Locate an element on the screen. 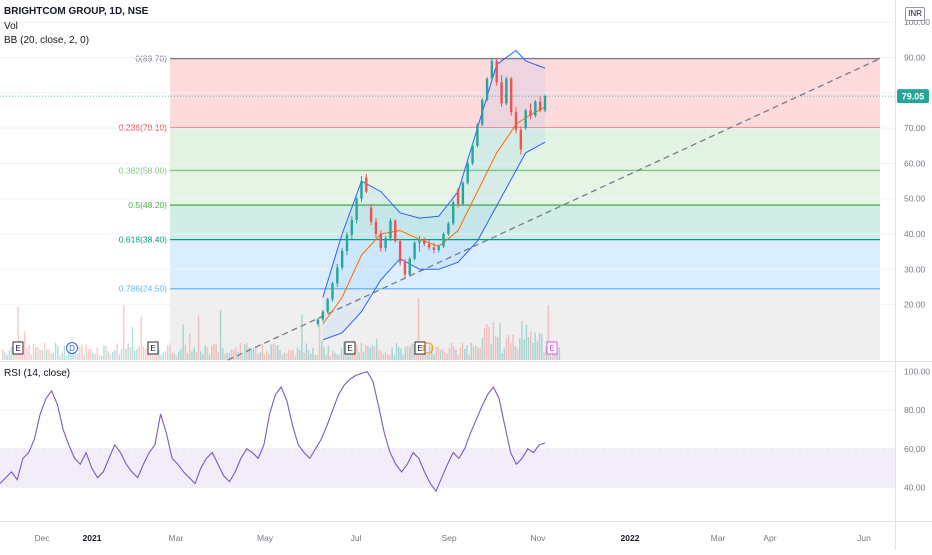 The image size is (932, 555). time-axis-separator is located at coordinates (466, 521).